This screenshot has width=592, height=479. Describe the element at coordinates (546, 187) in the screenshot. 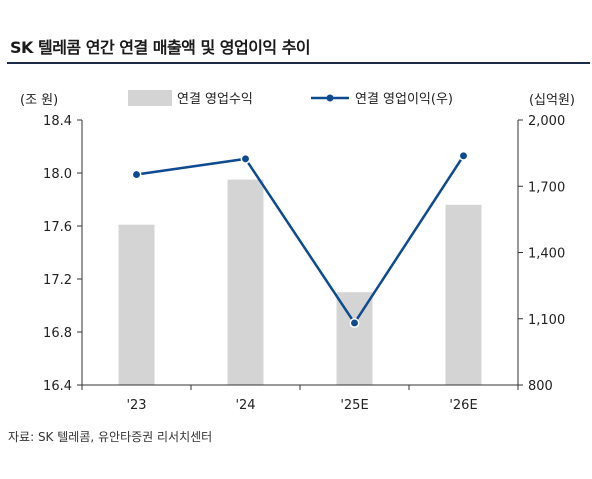

I see `right-tick-label-1: 1,700` at that location.